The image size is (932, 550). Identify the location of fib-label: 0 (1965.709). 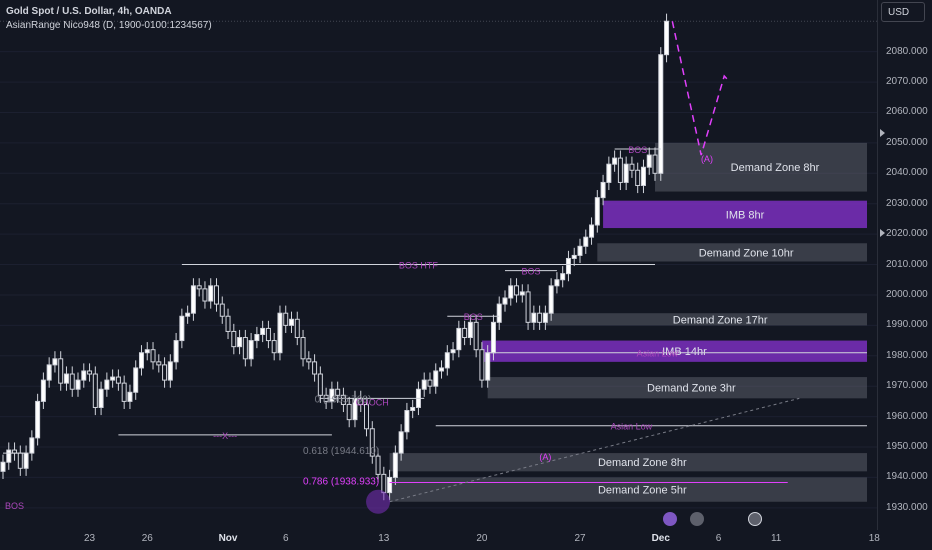
(343, 399).